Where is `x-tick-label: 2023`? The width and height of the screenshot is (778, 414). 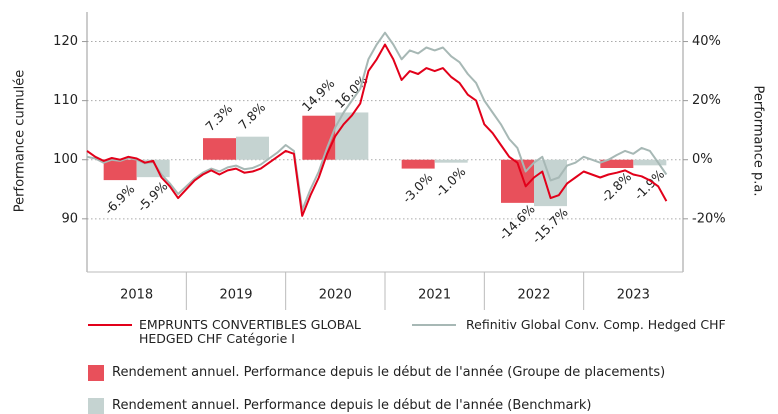
x-tick-label: 2023 is located at coordinates (633, 295).